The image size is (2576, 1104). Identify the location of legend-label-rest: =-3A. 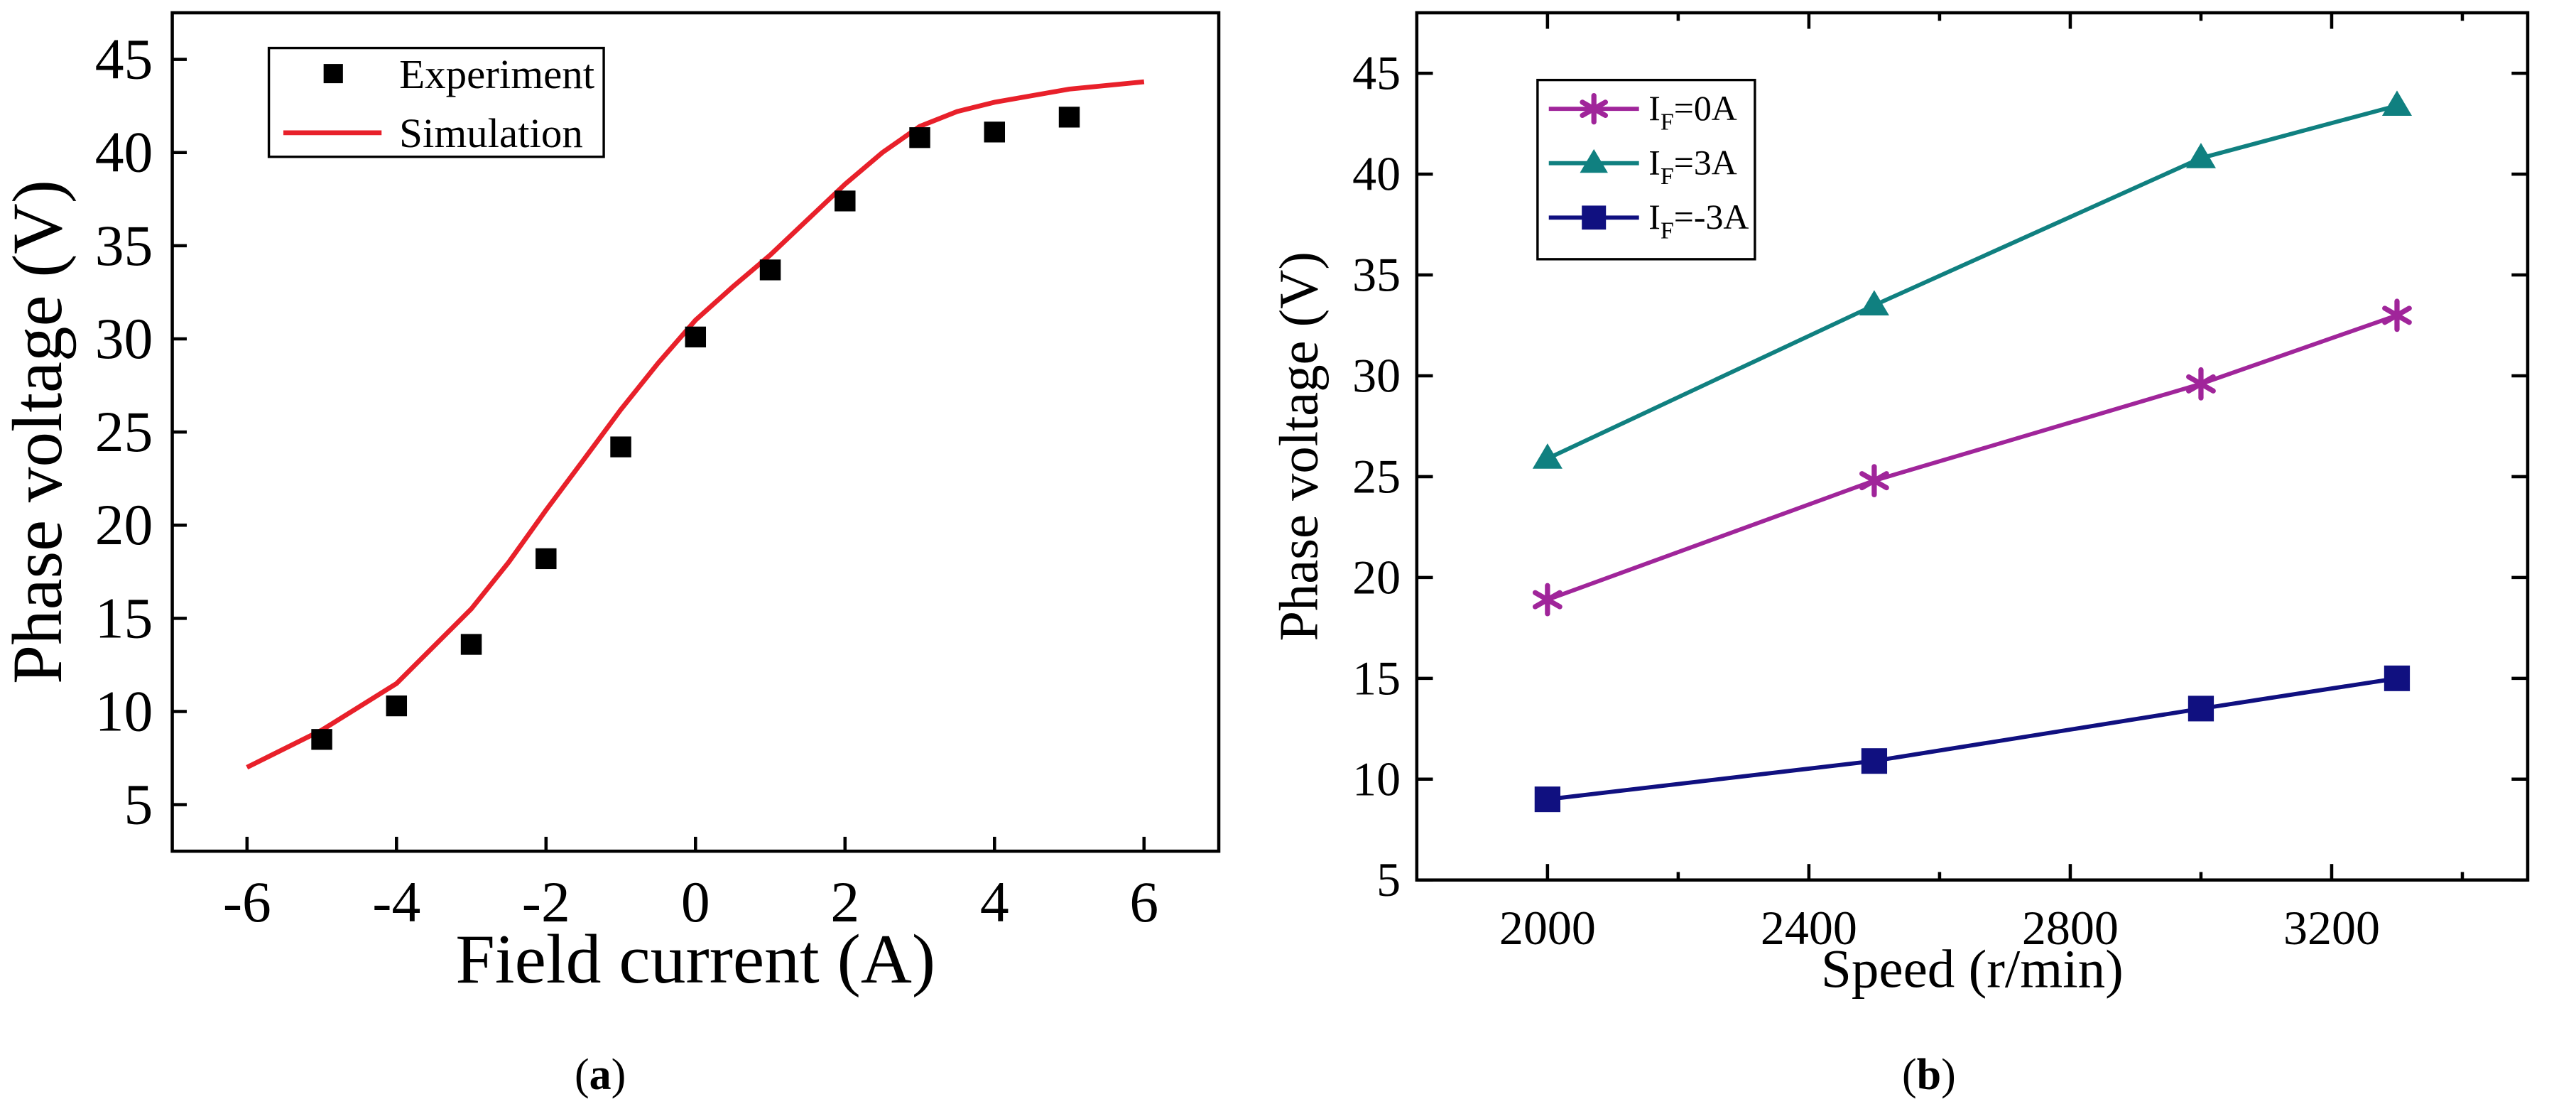
(1711, 217).